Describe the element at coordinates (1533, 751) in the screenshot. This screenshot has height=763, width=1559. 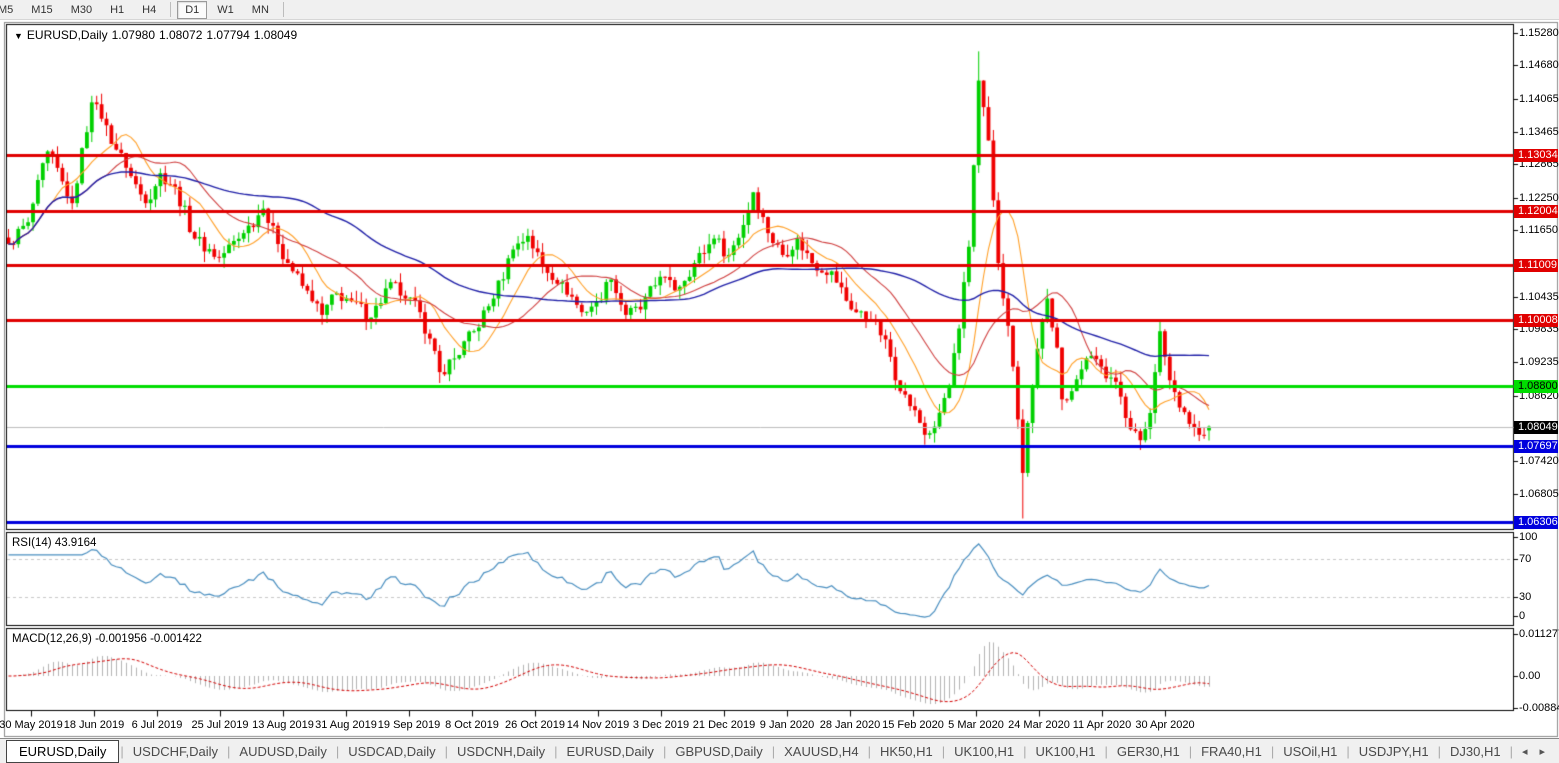
I see `tab-scrollers: ◂ ▸` at that location.